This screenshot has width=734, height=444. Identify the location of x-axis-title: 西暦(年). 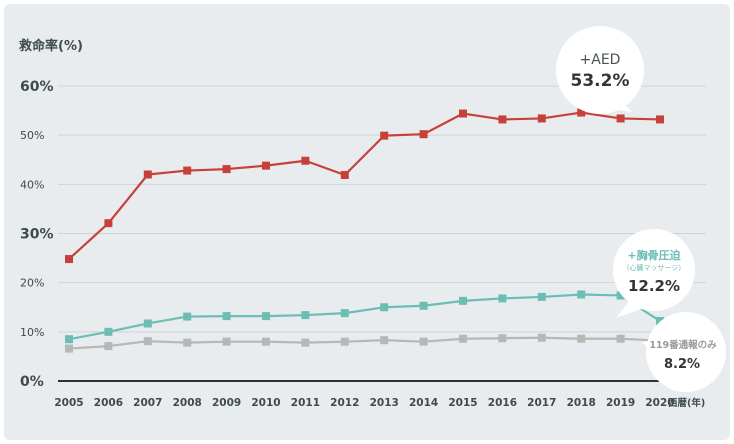
(686, 403).